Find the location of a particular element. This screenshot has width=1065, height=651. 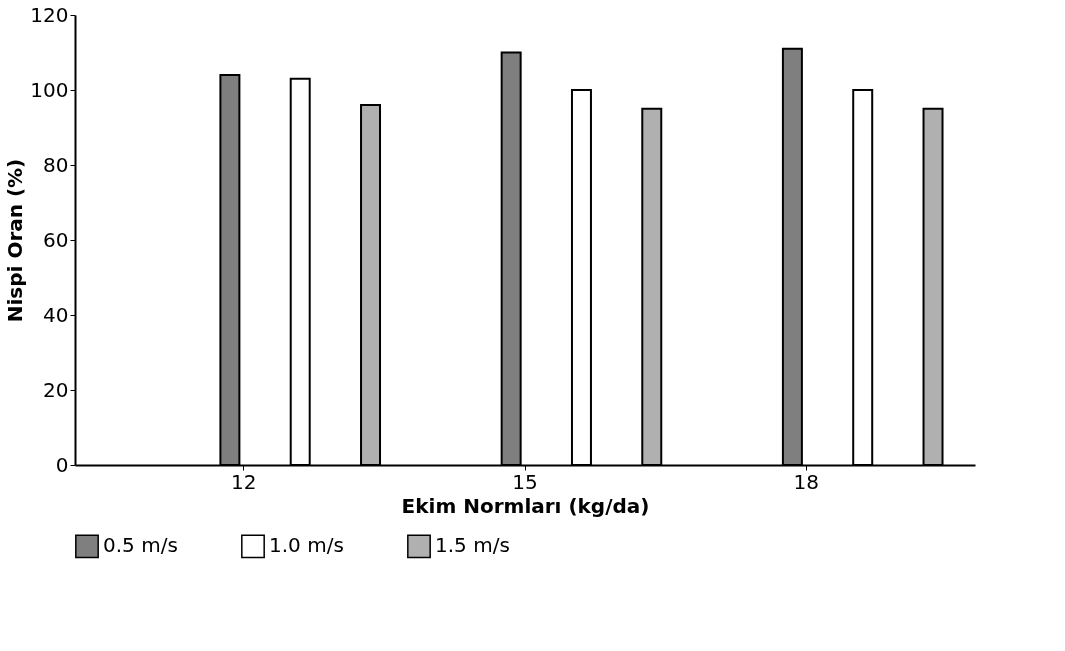

legend-label: 0.5 m/s is located at coordinates (140, 545).